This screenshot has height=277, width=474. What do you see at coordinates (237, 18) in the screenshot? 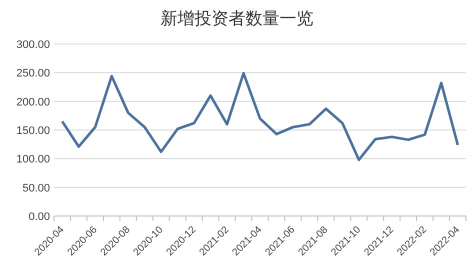
I see `chart-title: 新增投资者数量一览` at bounding box center [237, 18].